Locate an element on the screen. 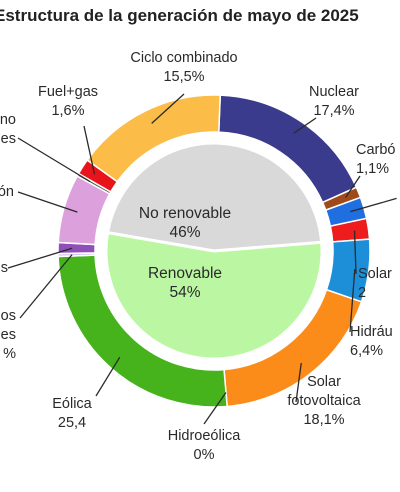 This screenshot has height=492, width=400. leader-line-residuos-no-renovables is located at coordinates (54, 160).